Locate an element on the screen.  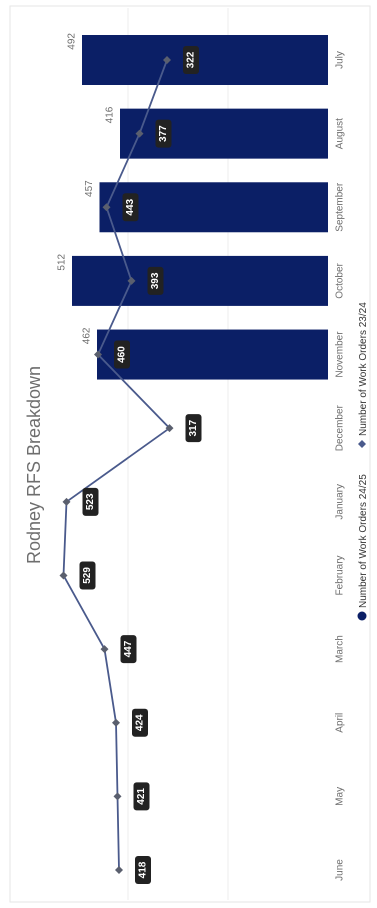
badge-bg-july is located at coordinates (191, 60).